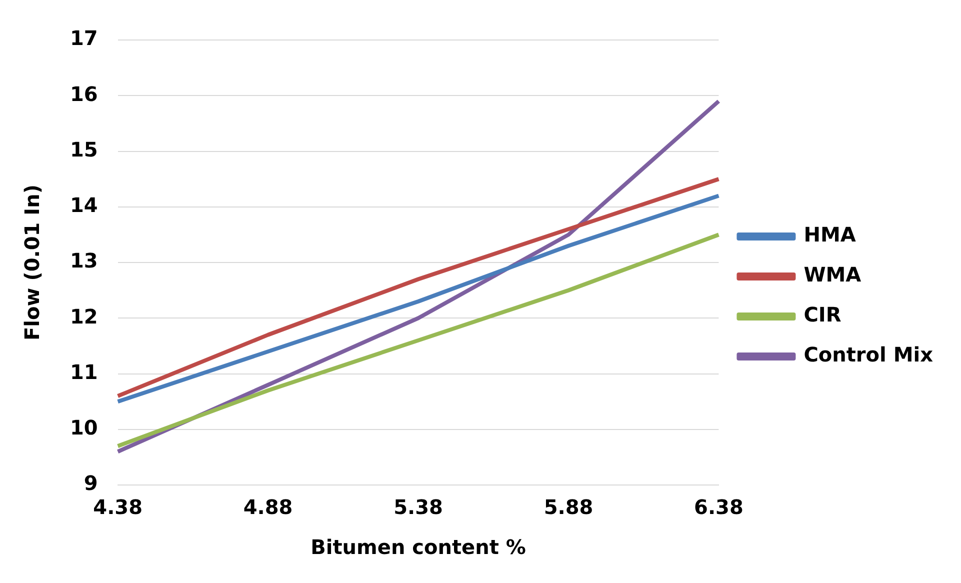 The height and width of the screenshot is (583, 961). What do you see at coordinates (84, 428) in the screenshot?
I see `y-tick-label: 10` at bounding box center [84, 428].